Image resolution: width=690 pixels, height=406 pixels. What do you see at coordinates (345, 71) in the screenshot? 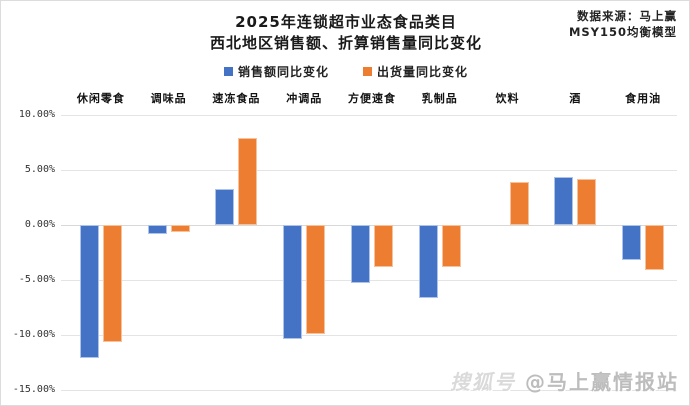
I see `legend: 销售额同比变化 出货量同比变化` at bounding box center [345, 71].